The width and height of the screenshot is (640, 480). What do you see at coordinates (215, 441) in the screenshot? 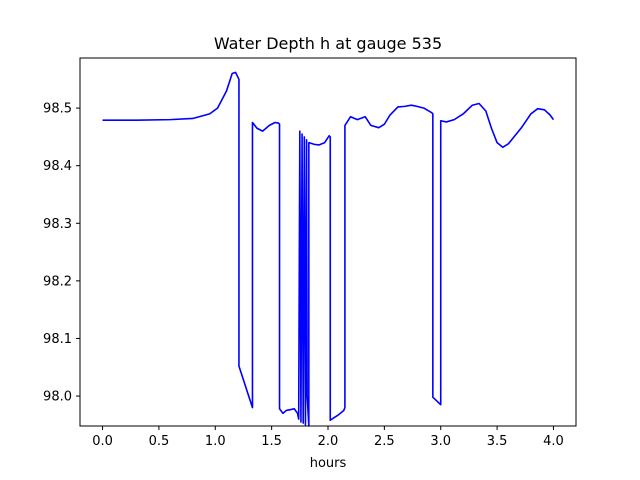
I see `x-tick-label: 1.0` at bounding box center [215, 441].